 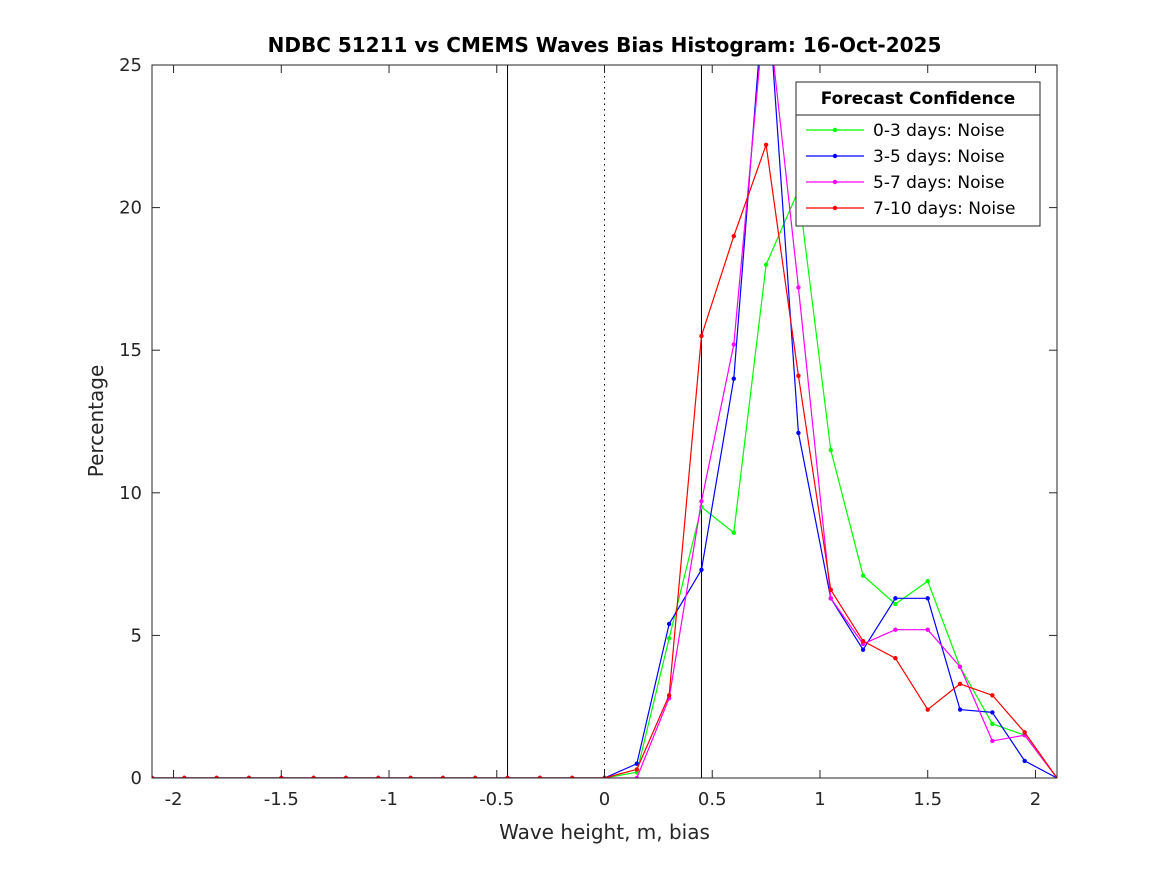 What do you see at coordinates (944, 209) in the screenshot?
I see `legend-label: 7-10 days: Noise` at bounding box center [944, 209].